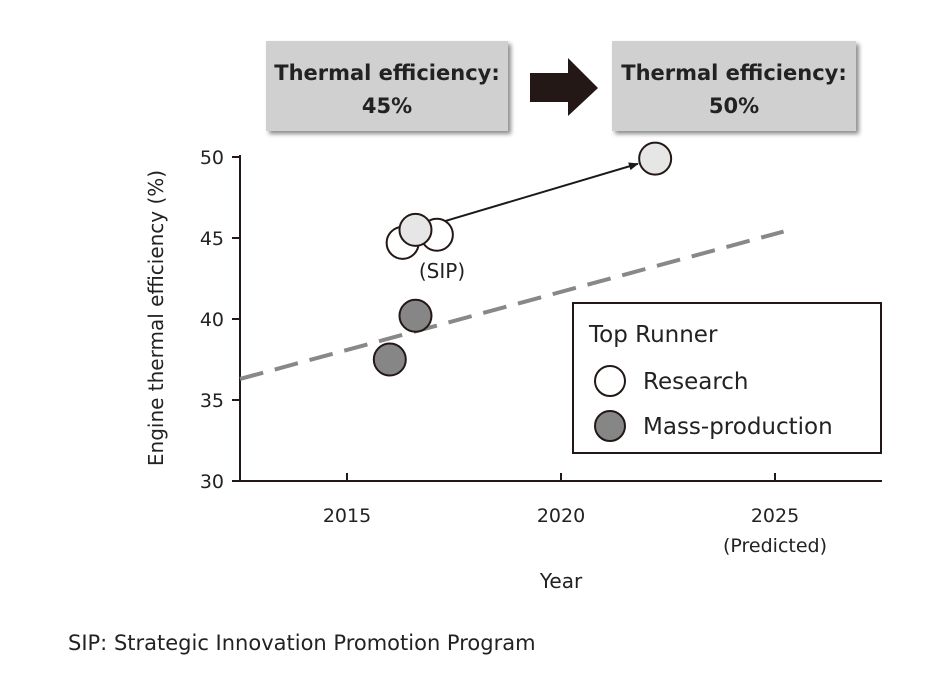 Image resolution: width=950 pixels, height=697 pixels. I want to click on trend-line, so click(512, 305).